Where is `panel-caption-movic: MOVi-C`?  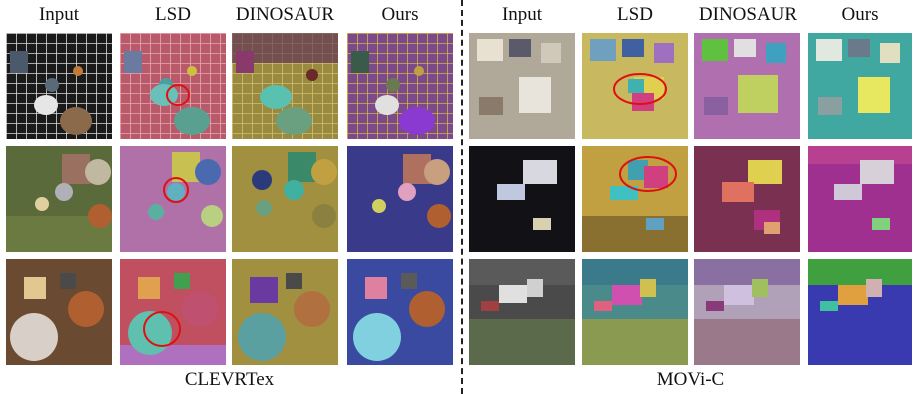
panel-caption-movic: MOVi-C is located at coordinates (690, 379).